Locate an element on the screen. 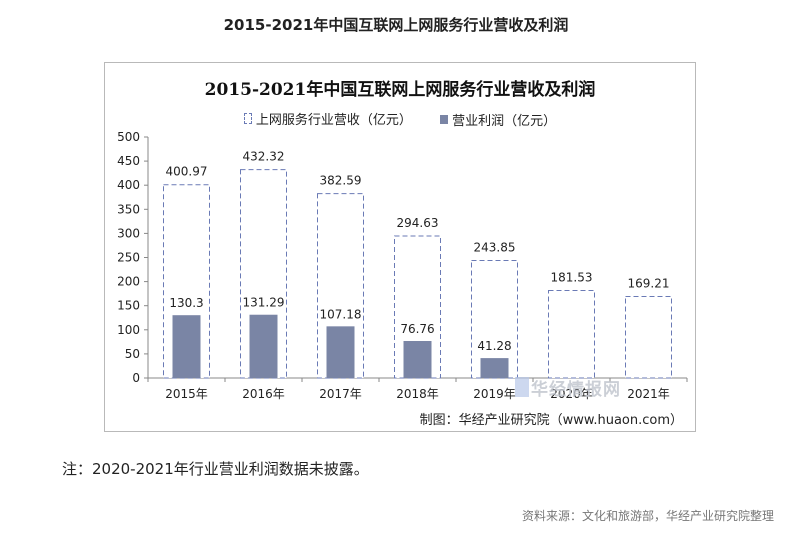 The image size is (792, 538). legend-label-profit: 营业利润（亿元） is located at coordinates (504, 121).